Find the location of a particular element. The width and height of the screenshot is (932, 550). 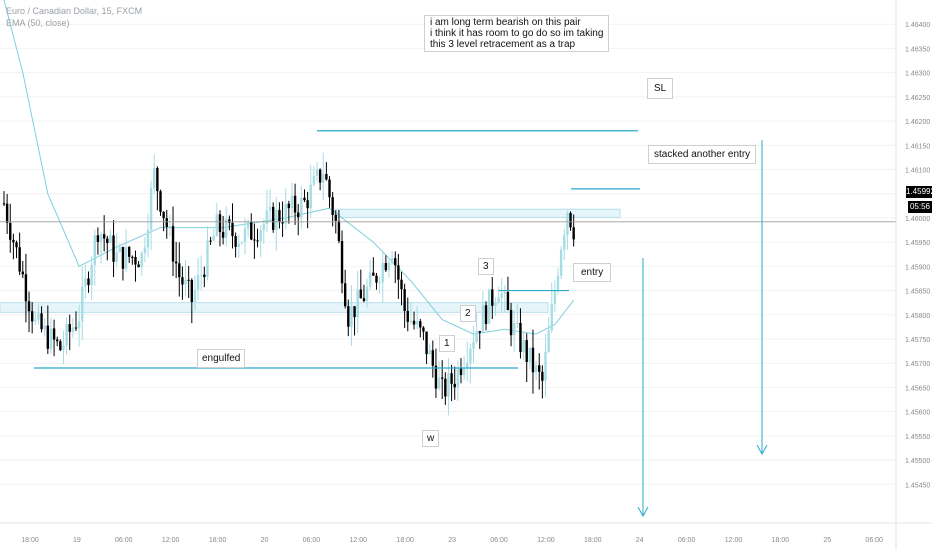

price-tick-label: 1.45700 is located at coordinates (917, 364).